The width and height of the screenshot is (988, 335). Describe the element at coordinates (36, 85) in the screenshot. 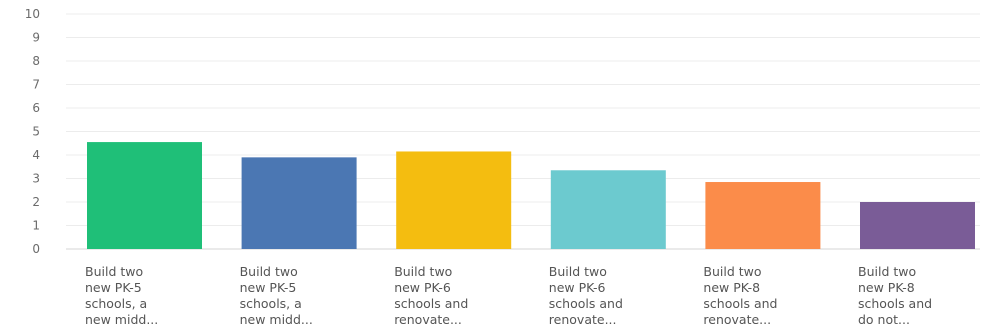

I see `y-tick-label: 7` at that location.